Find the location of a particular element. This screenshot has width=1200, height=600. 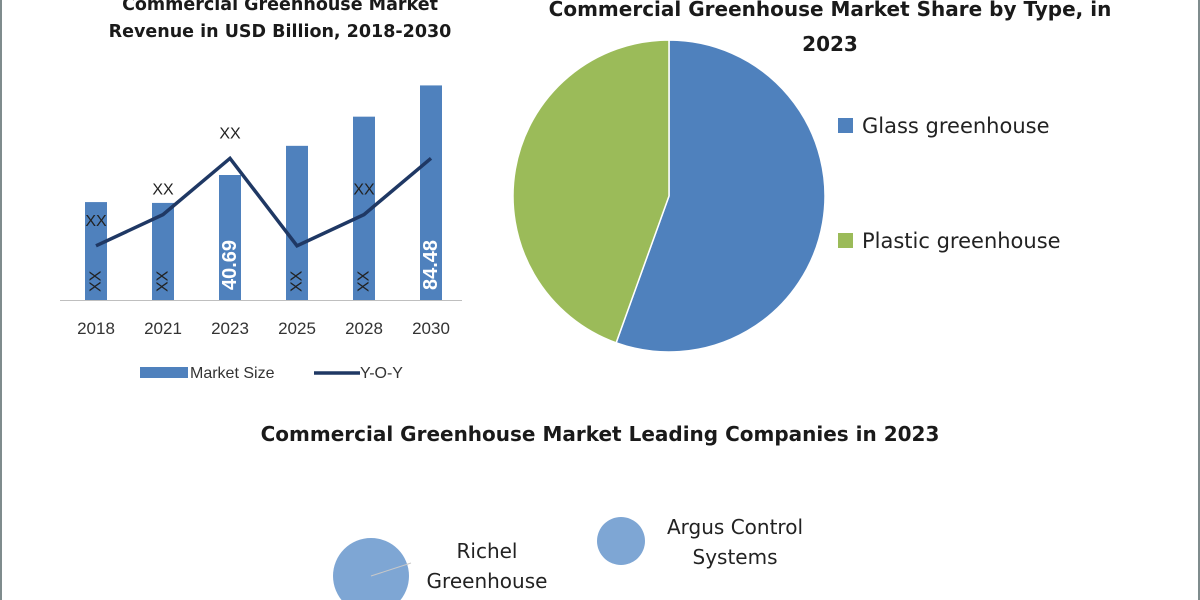

leading-companies-bubbles is located at coordinates (489, 558).